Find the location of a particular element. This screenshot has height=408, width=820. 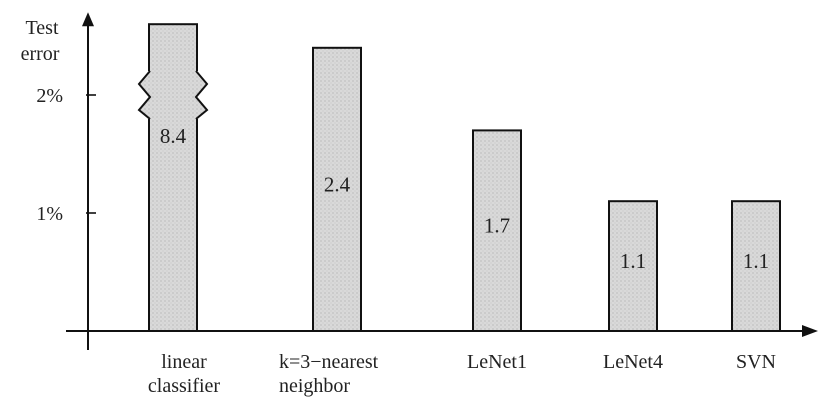

value-label-0: 8.4 is located at coordinates (173, 136).